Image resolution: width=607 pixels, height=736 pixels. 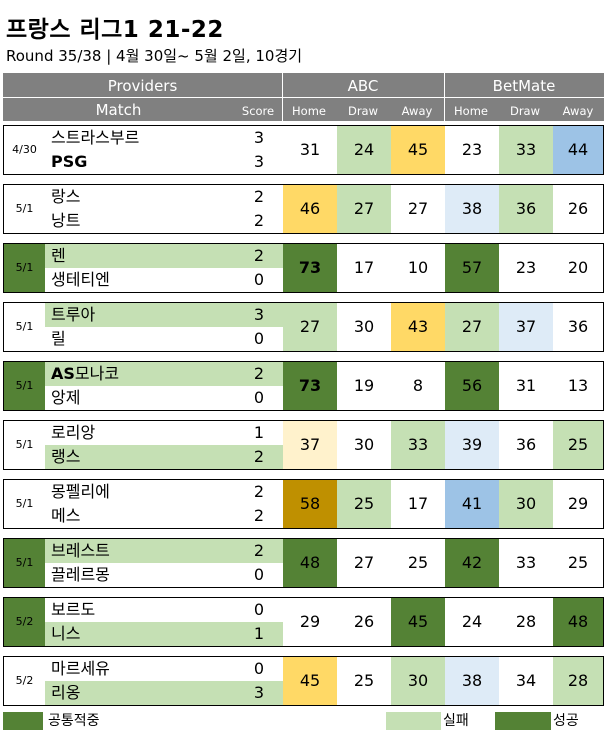 What do you see at coordinates (310, 149) in the screenshot?
I see `abc-home-value: 31` at bounding box center [310, 149].